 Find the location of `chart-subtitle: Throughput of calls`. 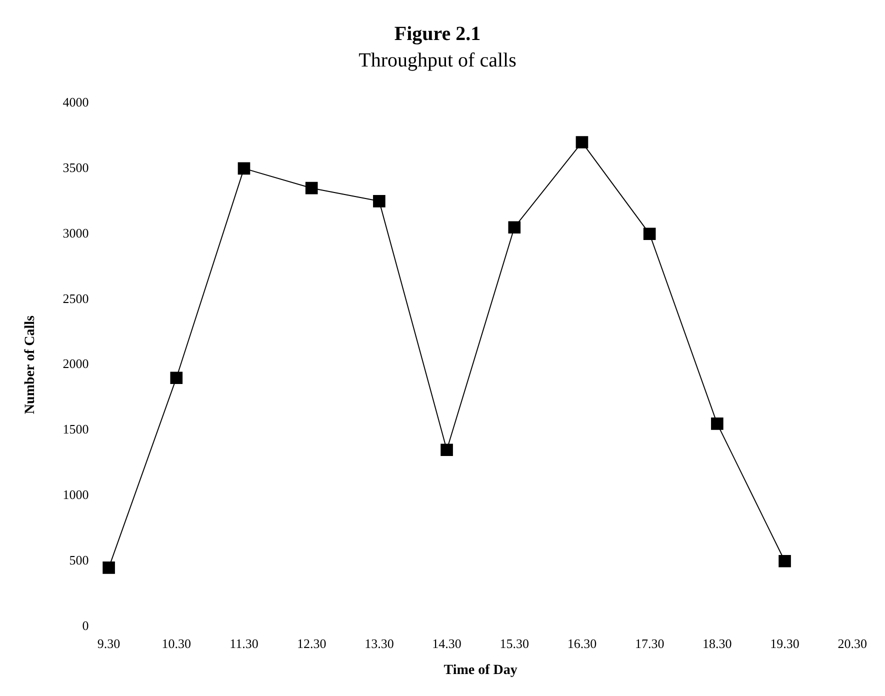

chart-subtitle: Throughput of calls is located at coordinates (437, 60).